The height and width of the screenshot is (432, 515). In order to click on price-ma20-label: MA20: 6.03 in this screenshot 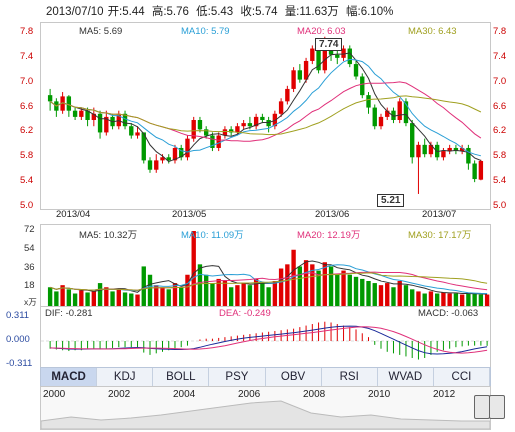, I will do `click(321, 31)`.